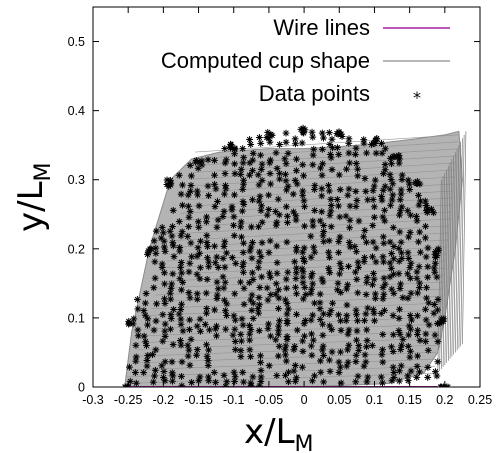 The image size is (498, 453). I want to click on y-tick-label: 0.2, so click(76, 249).